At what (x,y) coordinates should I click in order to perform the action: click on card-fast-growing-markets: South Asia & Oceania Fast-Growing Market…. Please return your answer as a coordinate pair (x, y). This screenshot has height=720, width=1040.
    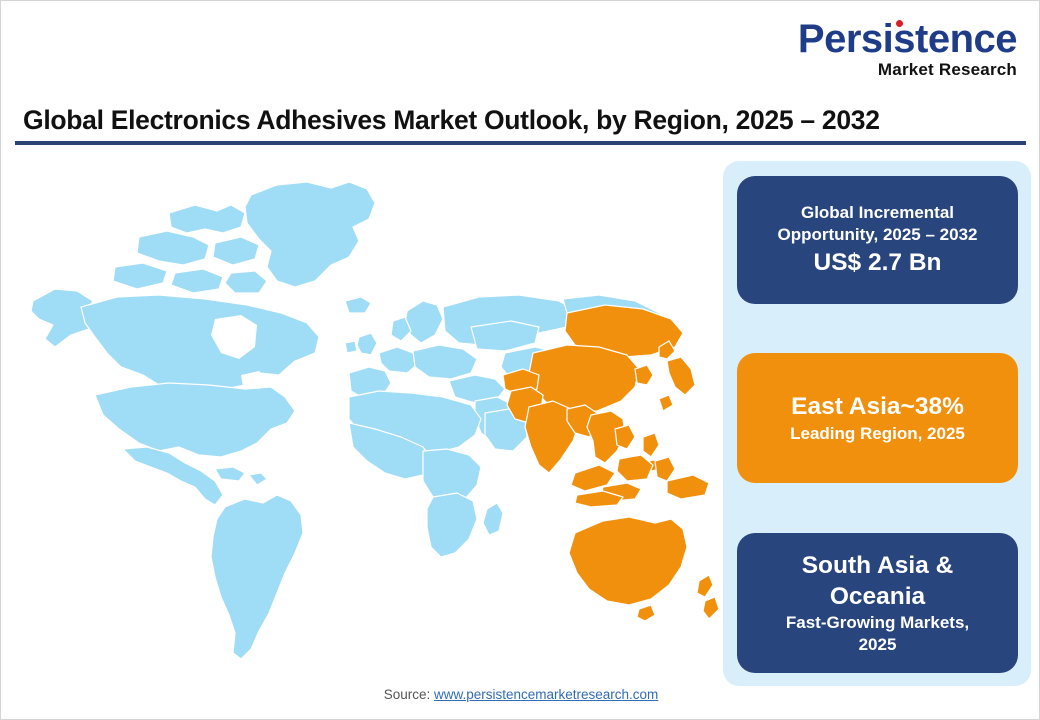
    Looking at the image, I should click on (877, 603).